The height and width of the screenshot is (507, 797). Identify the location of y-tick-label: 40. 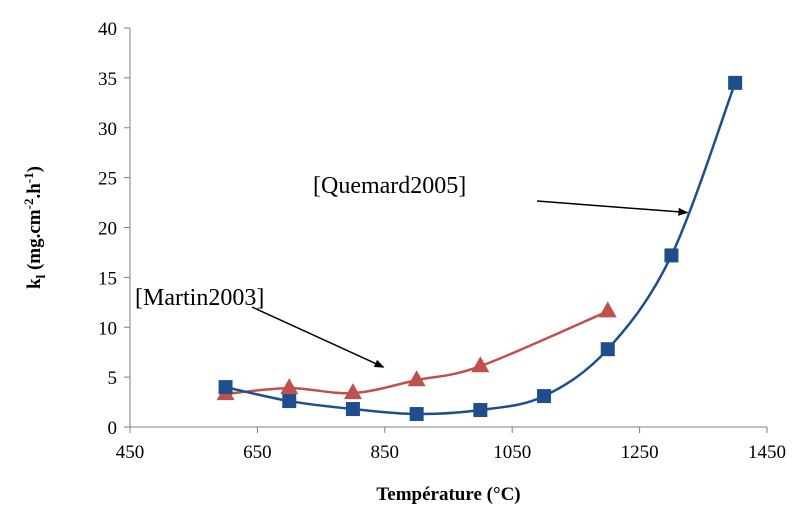
(107, 29).